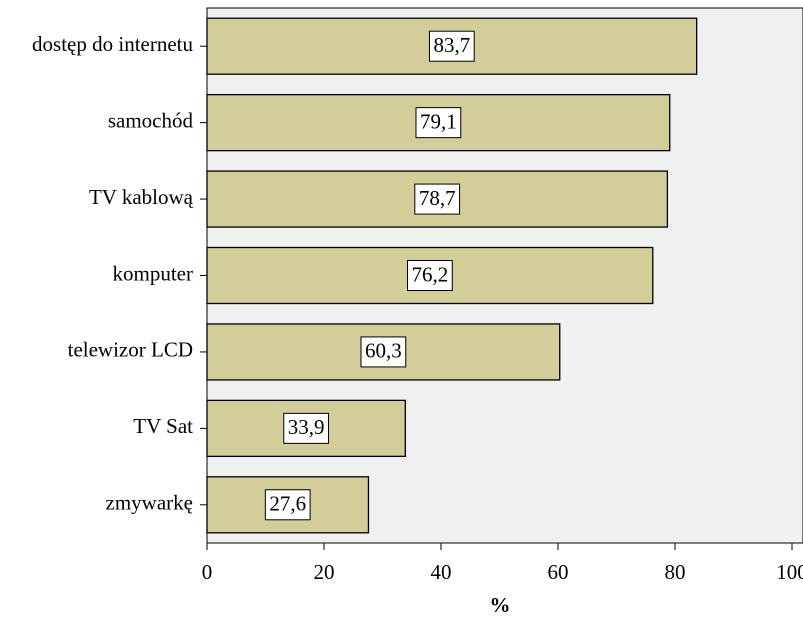 The image size is (803, 619). What do you see at coordinates (441, 572) in the screenshot?
I see `x-tick-label: 40` at bounding box center [441, 572].